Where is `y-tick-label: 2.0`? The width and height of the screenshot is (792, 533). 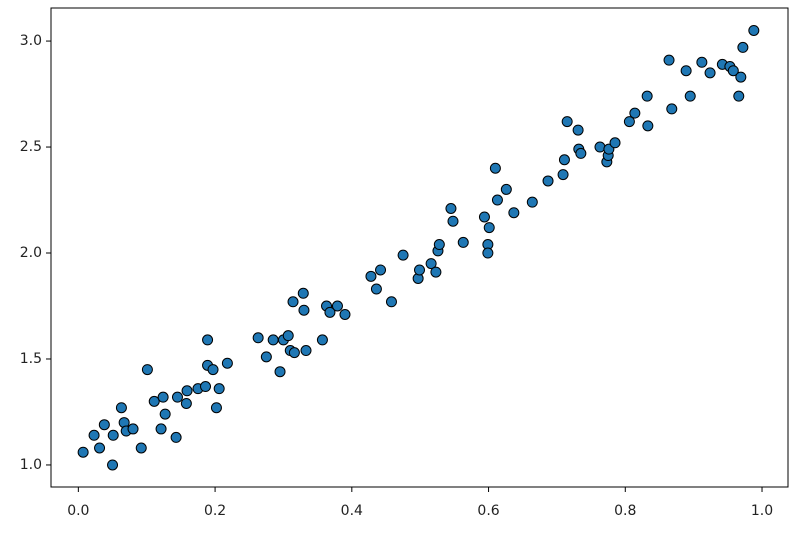 y-tick-label: 2.0 is located at coordinates (31, 253).